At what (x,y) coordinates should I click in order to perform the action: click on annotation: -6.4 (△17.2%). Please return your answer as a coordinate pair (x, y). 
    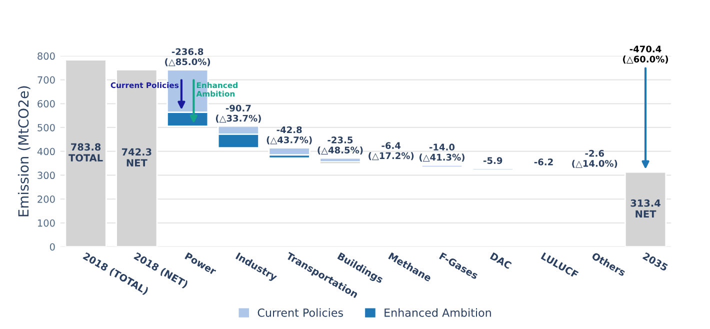
    Looking at the image, I should click on (391, 151).